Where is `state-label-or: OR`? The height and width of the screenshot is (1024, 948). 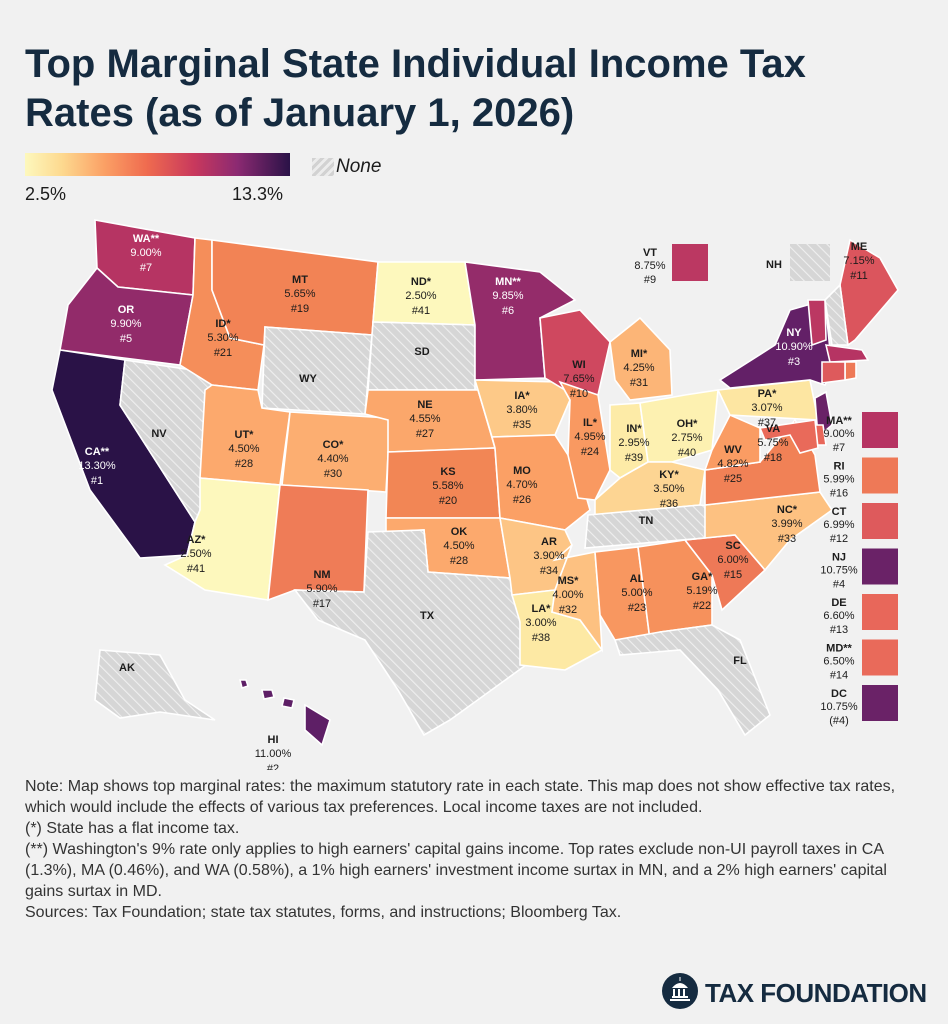 state-label-or: OR is located at coordinates (126, 310).